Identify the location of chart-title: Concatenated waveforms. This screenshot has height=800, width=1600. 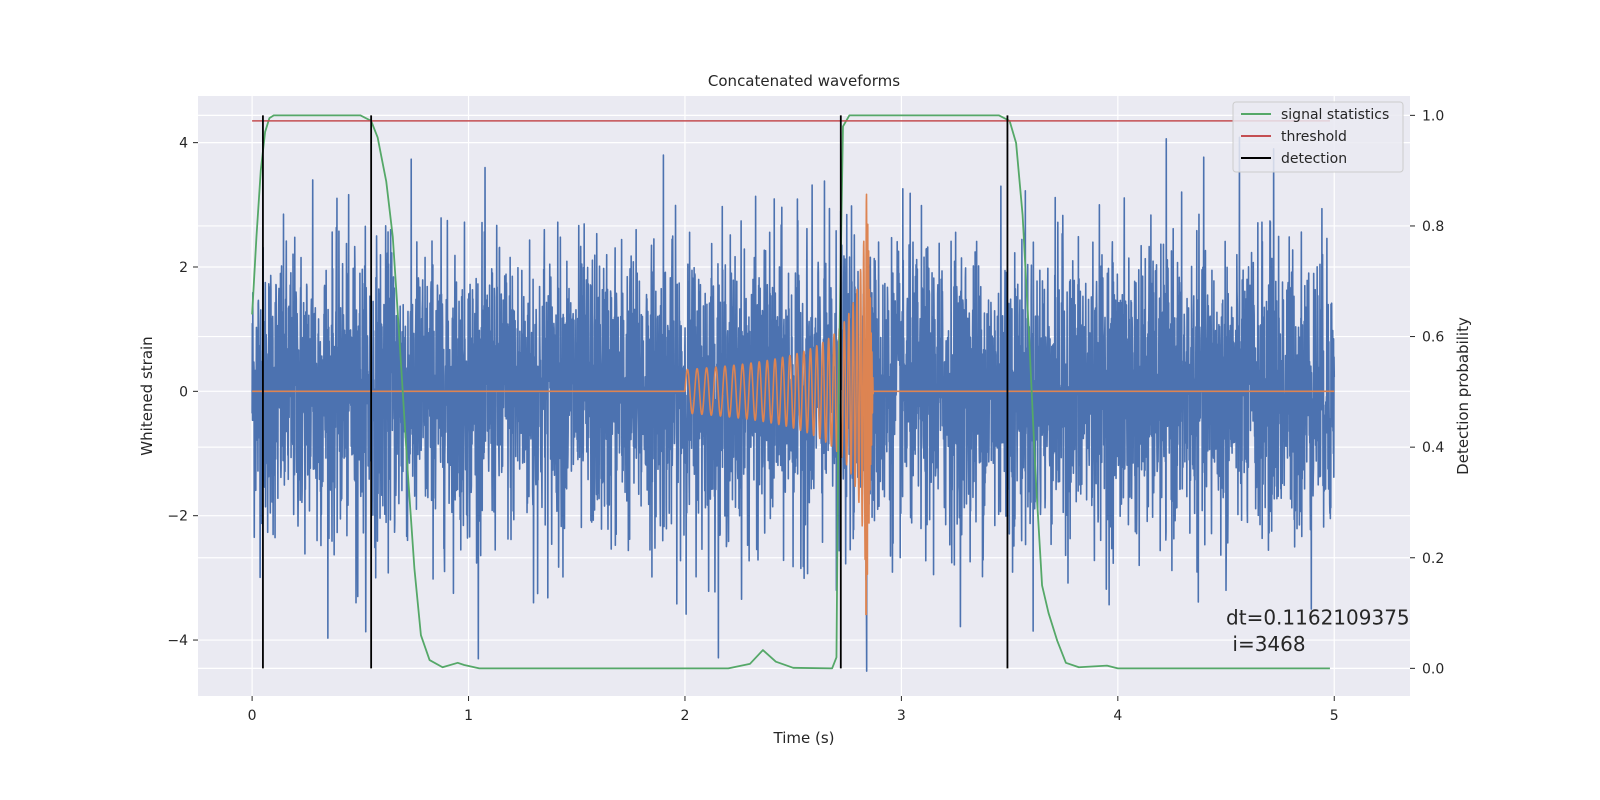
(804, 81).